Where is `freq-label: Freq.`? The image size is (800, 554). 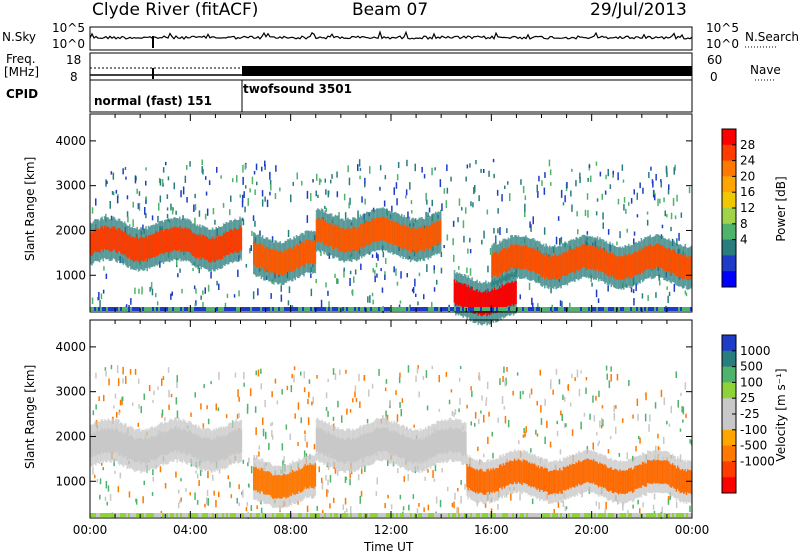
freq-label: Freq. is located at coordinates (21, 59).